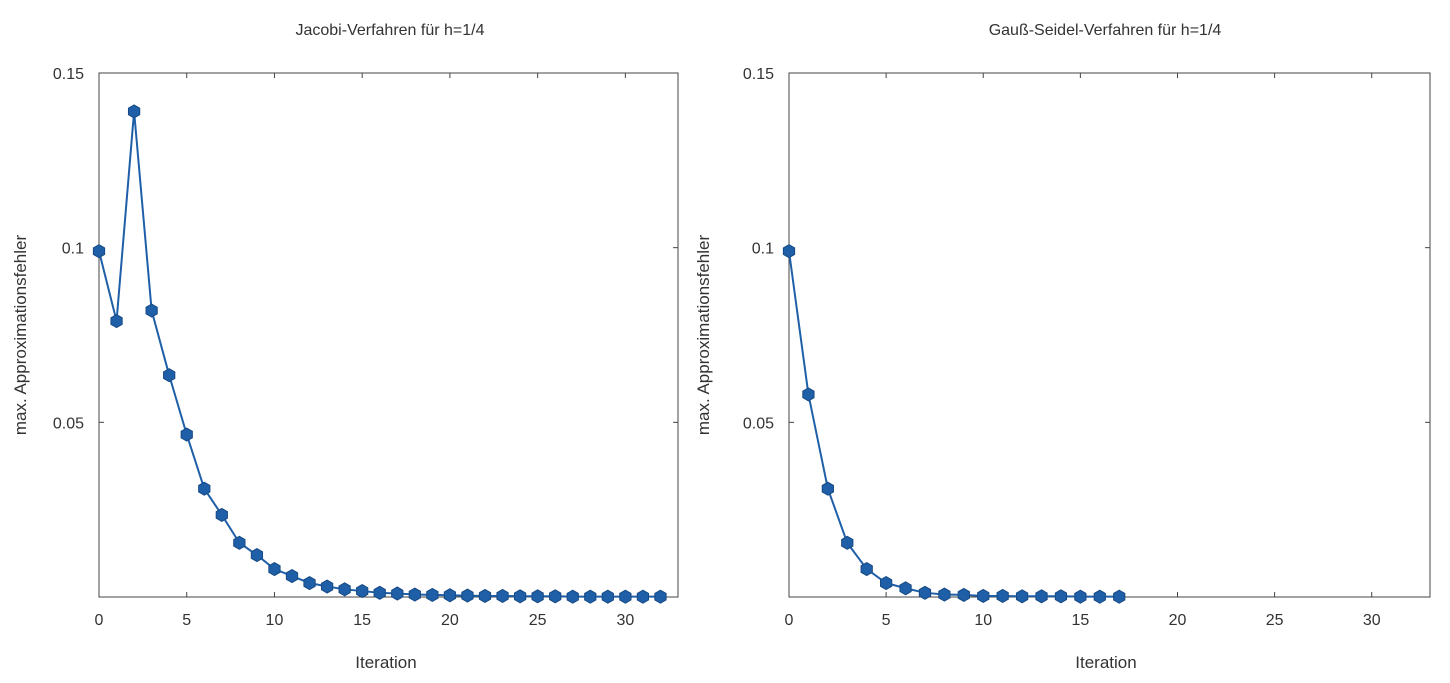 Image resolution: width=1450 pixels, height=683 pixels. I want to click on series-line, so click(954, 424).